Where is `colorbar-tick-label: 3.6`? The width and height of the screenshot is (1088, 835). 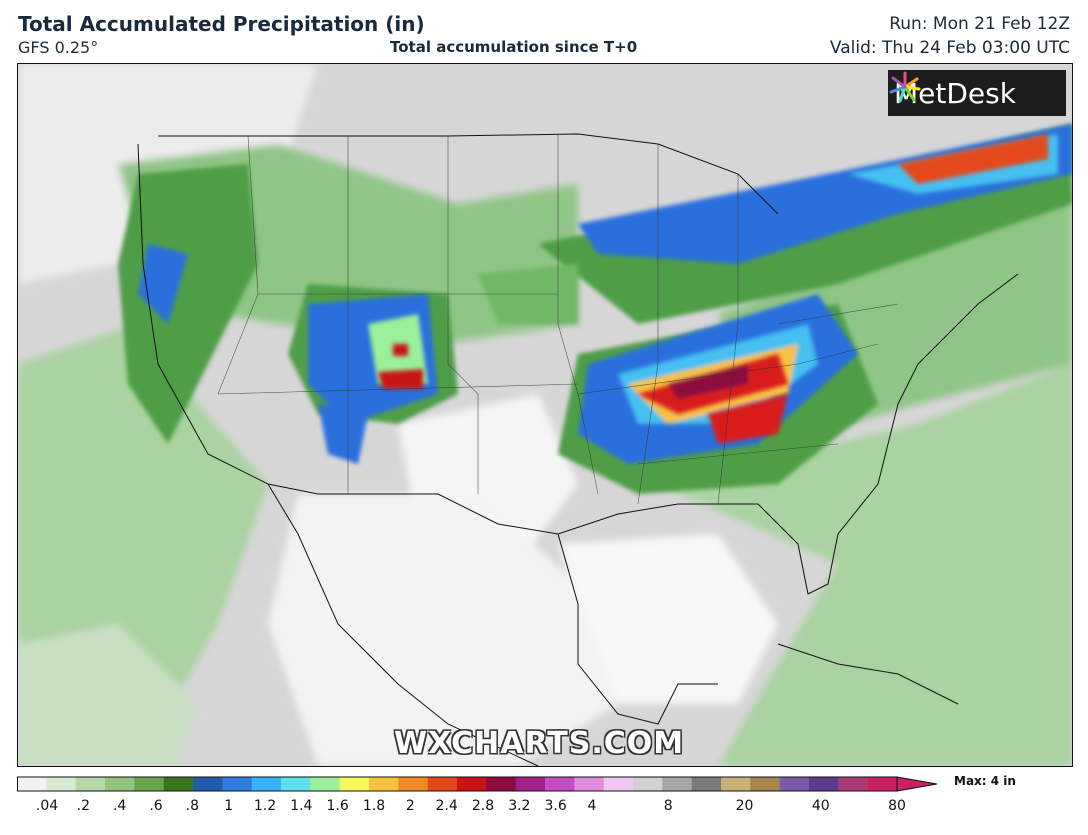 colorbar-tick-label: 3.6 is located at coordinates (555, 806).